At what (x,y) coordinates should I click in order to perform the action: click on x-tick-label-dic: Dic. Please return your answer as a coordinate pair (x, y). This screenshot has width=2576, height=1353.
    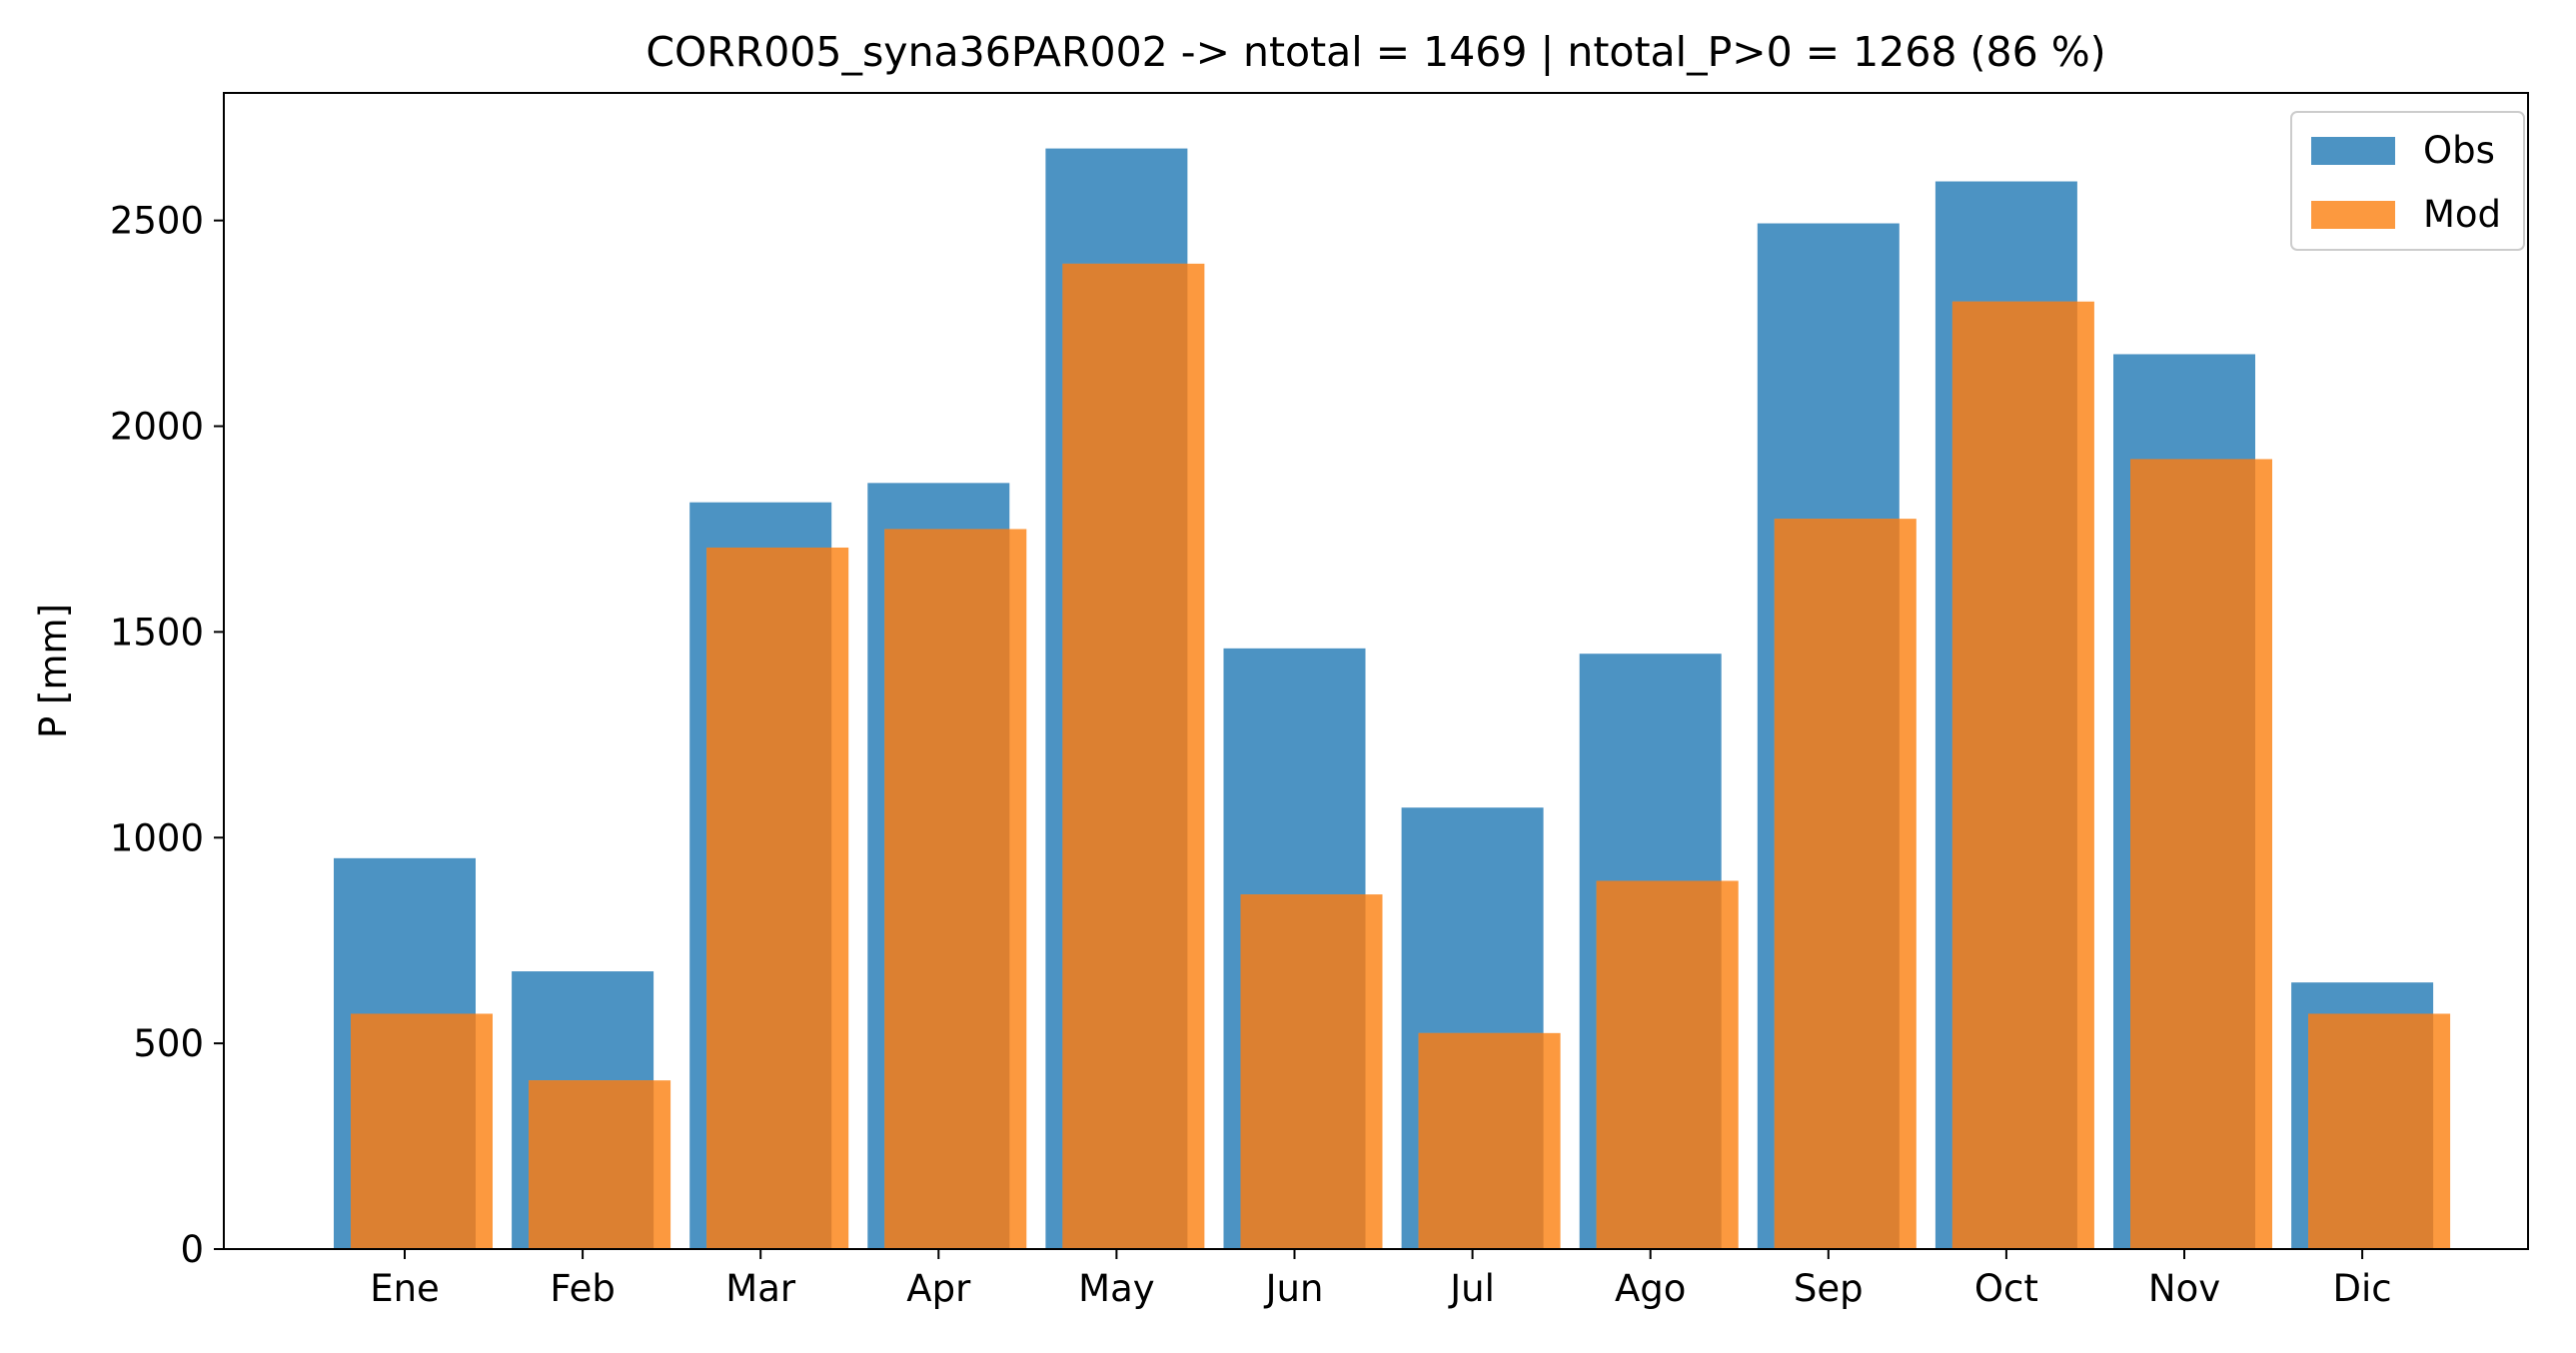
    Looking at the image, I should click on (2362, 1288).